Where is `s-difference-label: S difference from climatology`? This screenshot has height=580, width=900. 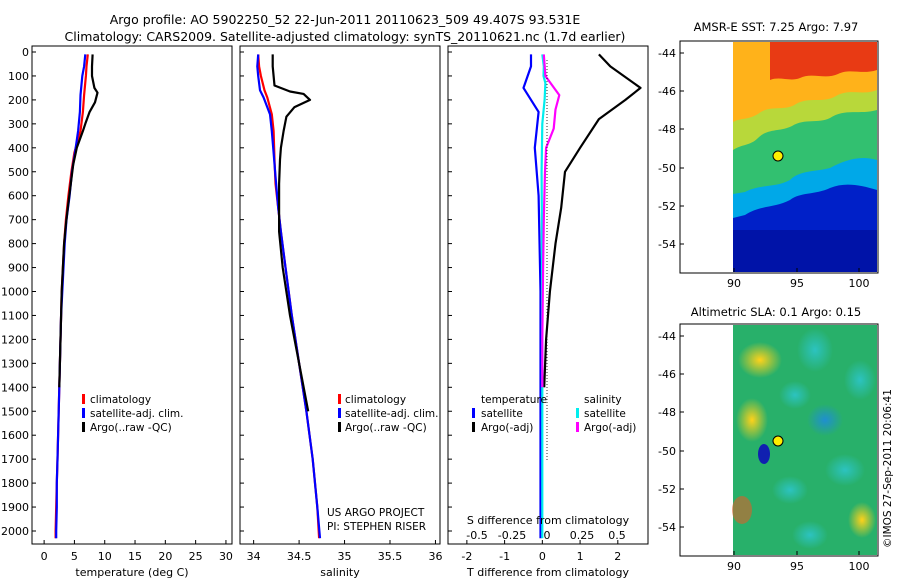 s-difference-label: S difference from climatology is located at coordinates (548, 520).